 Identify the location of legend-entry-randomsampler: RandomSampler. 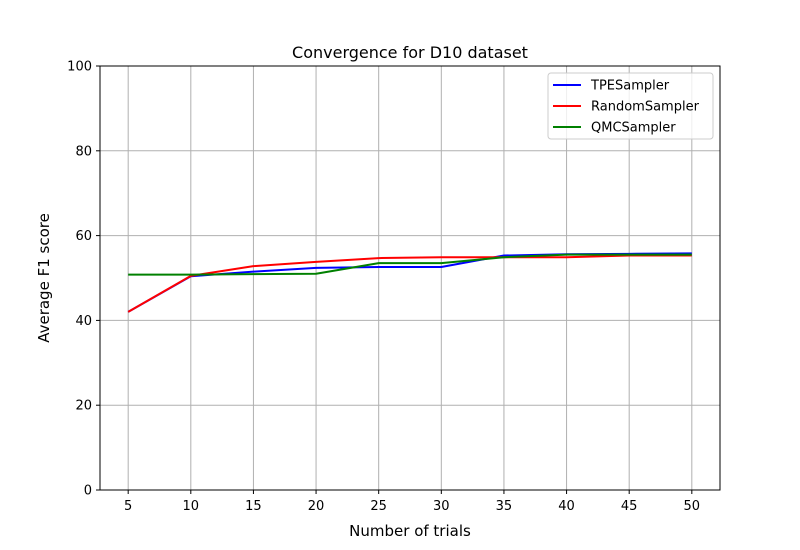
(645, 107).